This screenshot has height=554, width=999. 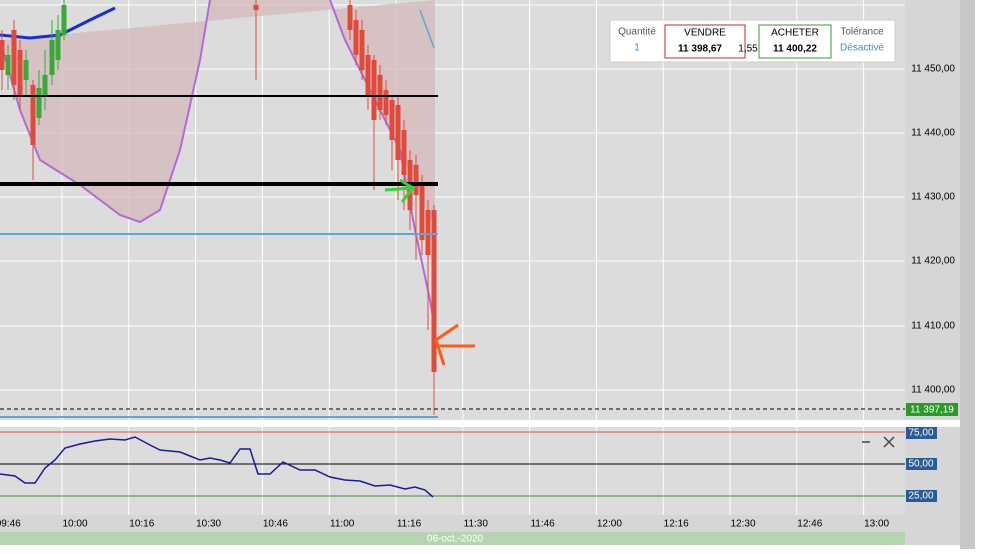 I want to click on panel-controls, so click(x=878, y=442).